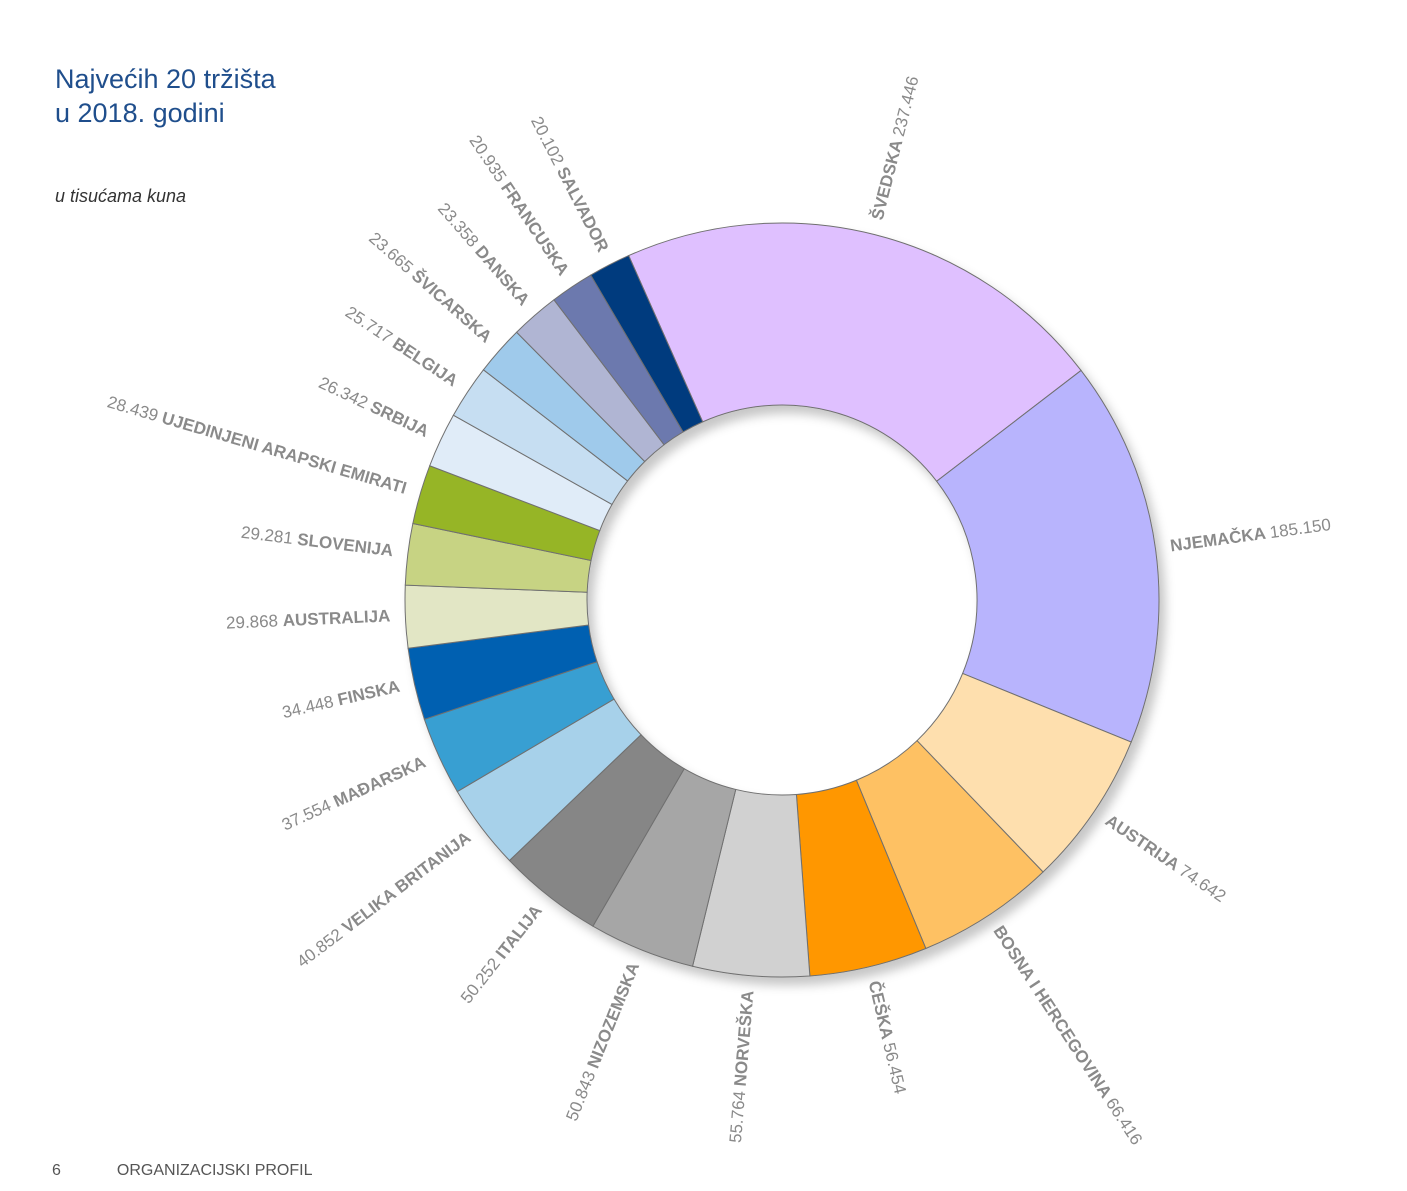 This screenshot has width=1407, height=1191. I want to click on slice-value: 28.439, so click(135, 410).